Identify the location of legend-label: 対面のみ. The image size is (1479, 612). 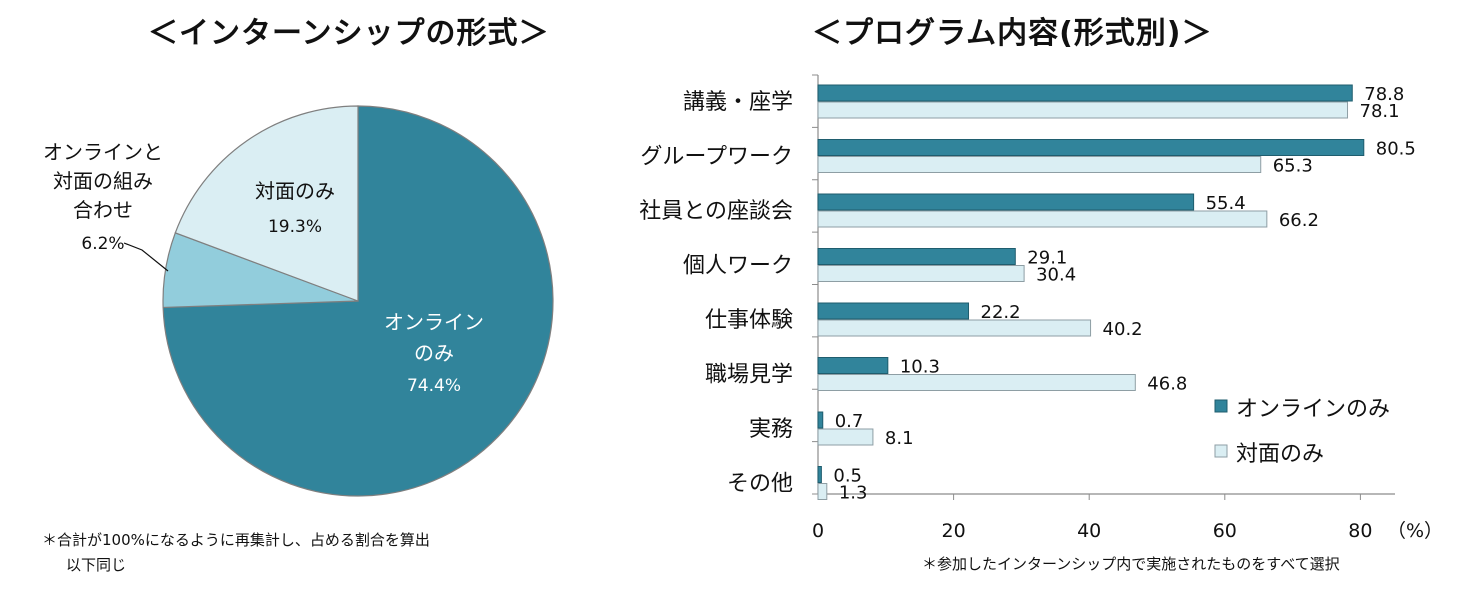
(1280, 454).